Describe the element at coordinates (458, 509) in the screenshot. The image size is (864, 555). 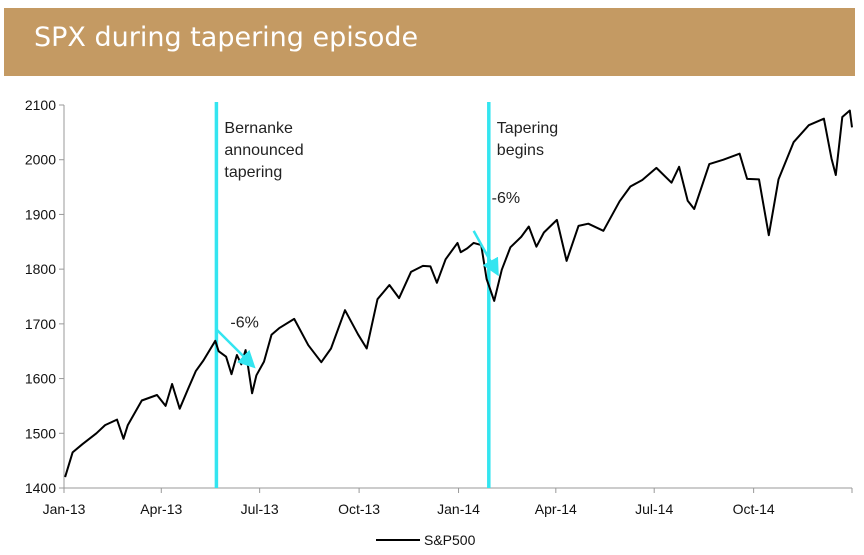
I see `x-tick-label: Jan-14` at that location.